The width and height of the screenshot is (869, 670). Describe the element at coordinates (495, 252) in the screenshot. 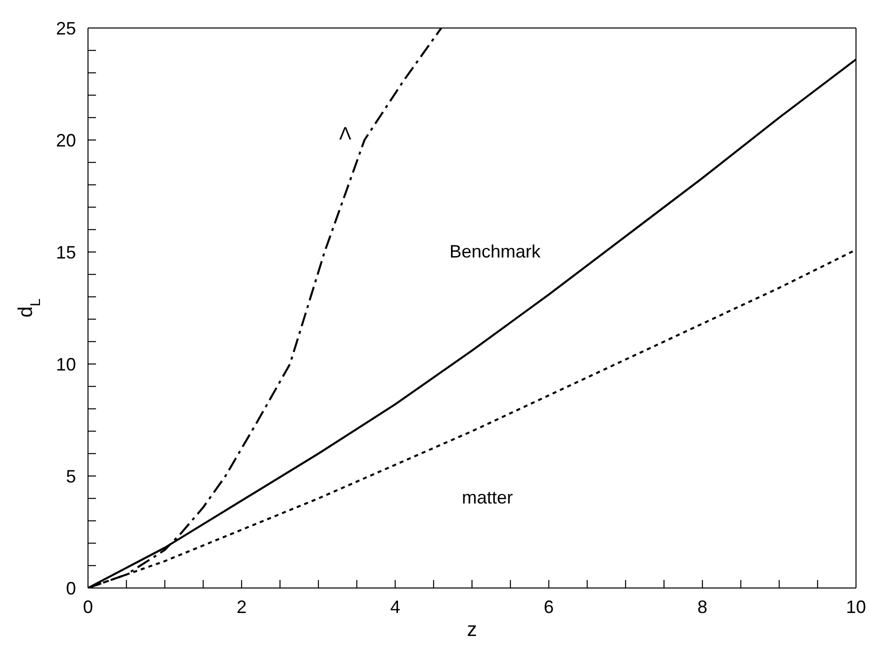

I see `annotation: Benchmark` at that location.